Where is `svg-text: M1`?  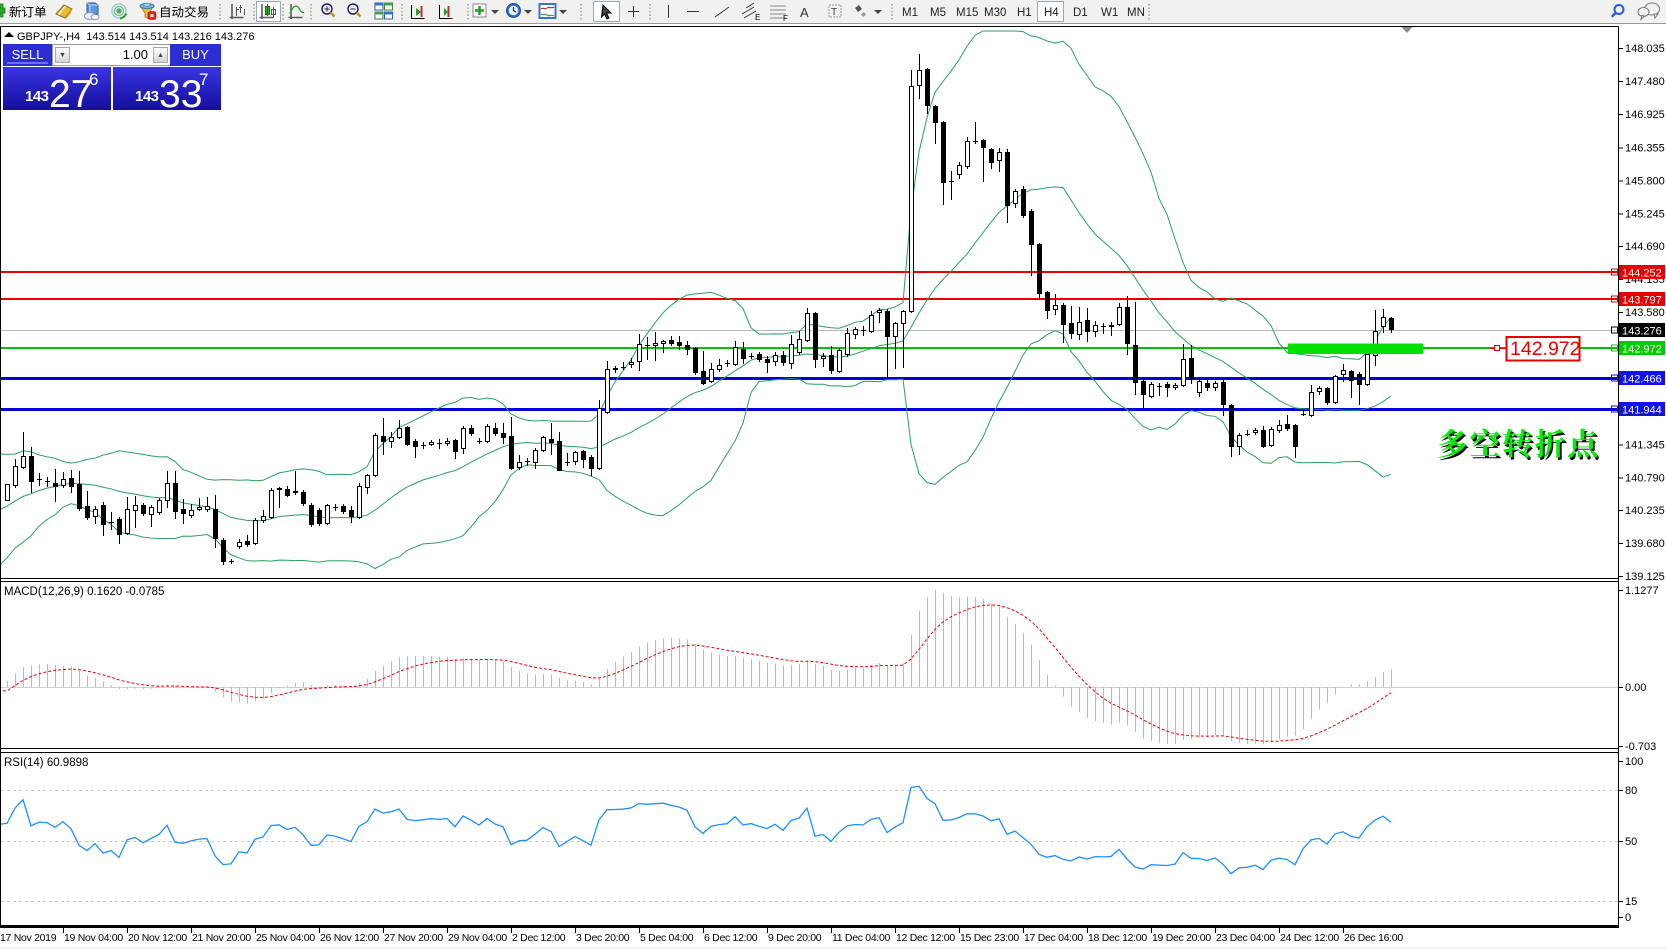 svg-text: M1 is located at coordinates (910, 13).